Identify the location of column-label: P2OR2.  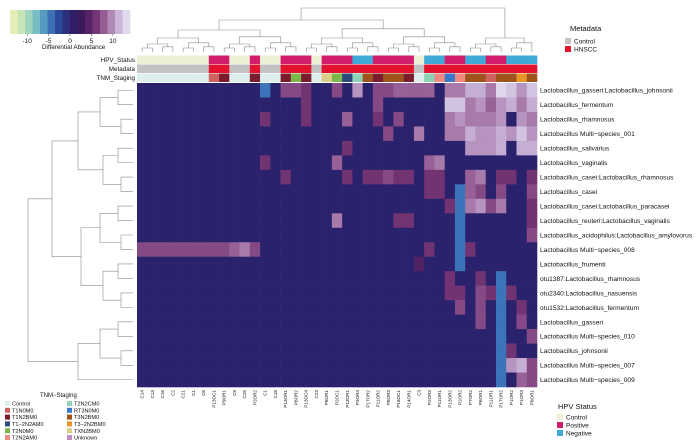
(460, 398).